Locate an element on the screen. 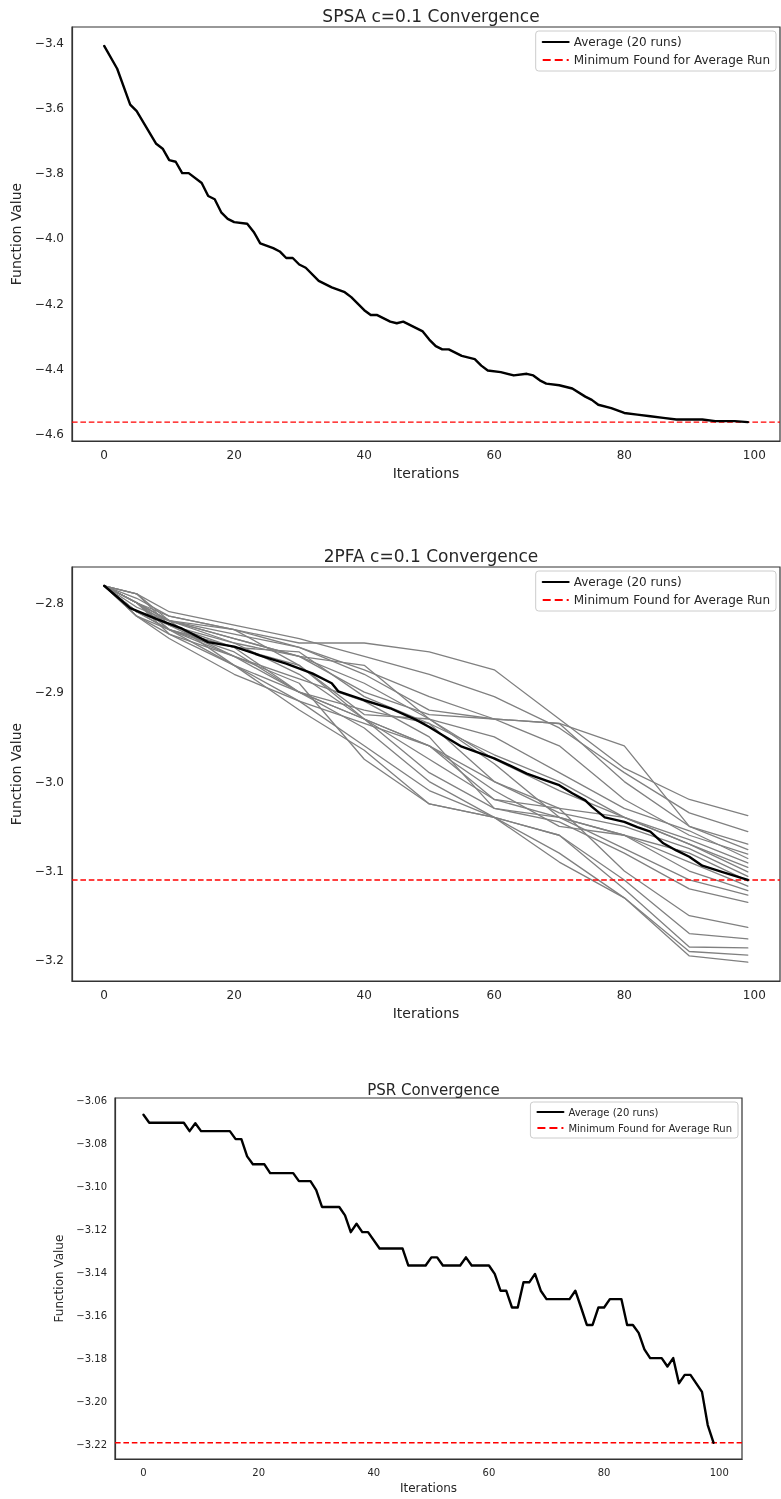 The width and height of the screenshot is (781, 1499). y-tick-label: −3.08 is located at coordinates (91, 1143).